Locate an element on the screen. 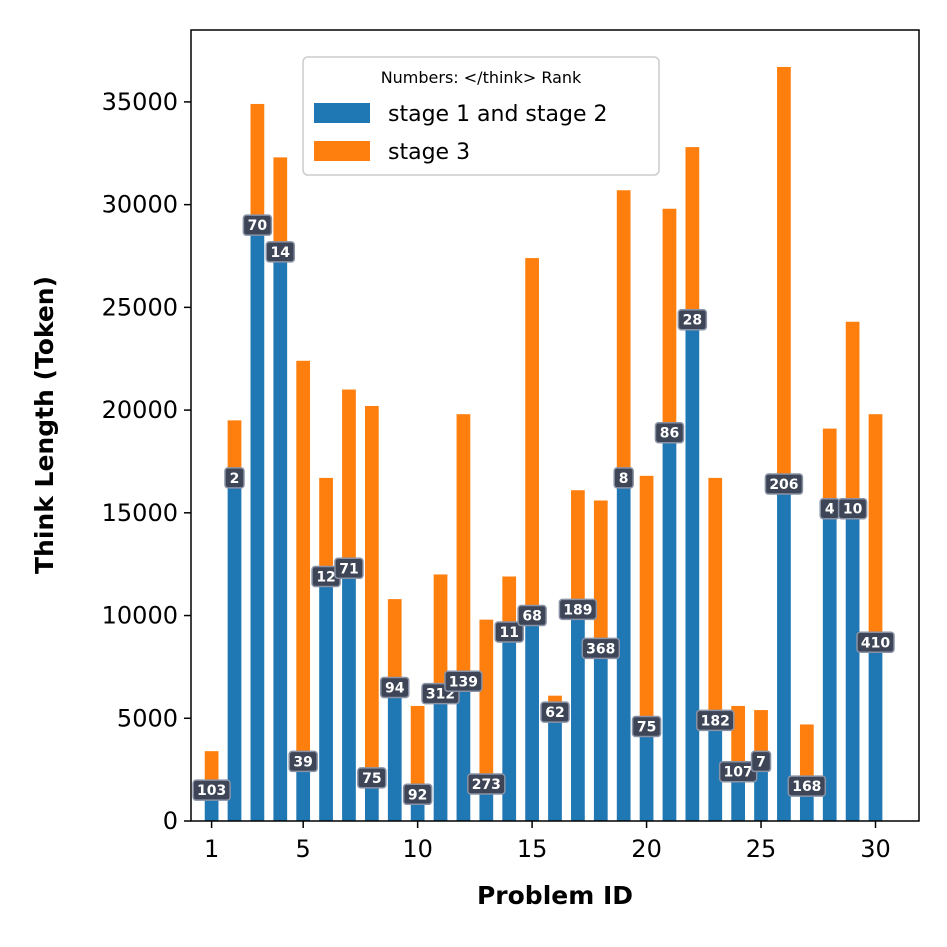  rank-label-7: 71 is located at coordinates (349, 568).